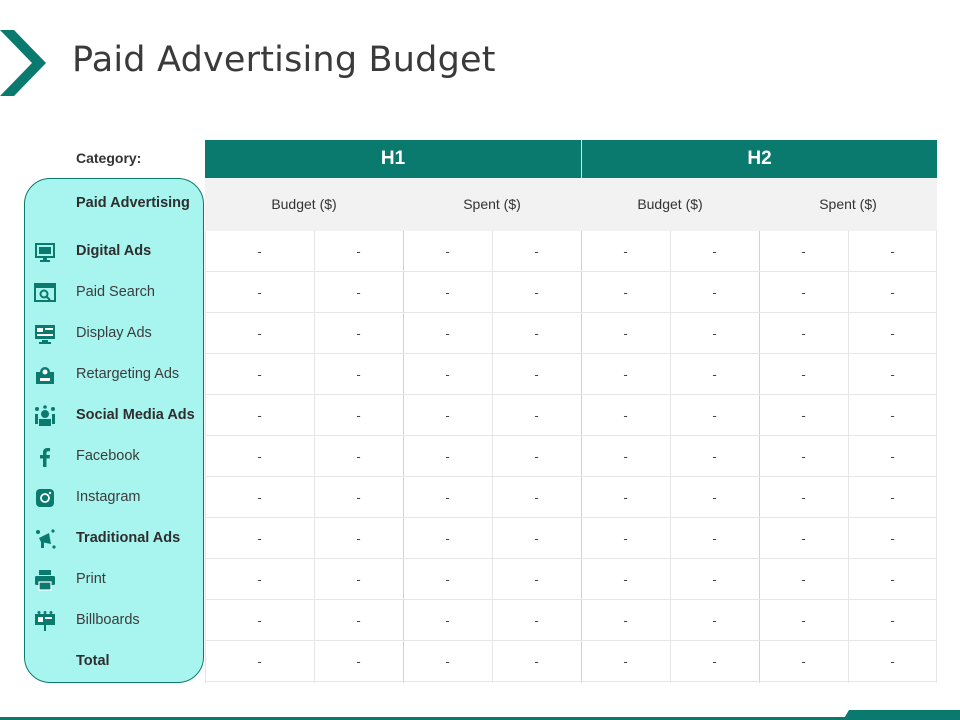 This screenshot has height=720, width=960. Describe the element at coordinates (114, 333) in the screenshot. I see `row-label-display-ads: Display Ads` at that location.